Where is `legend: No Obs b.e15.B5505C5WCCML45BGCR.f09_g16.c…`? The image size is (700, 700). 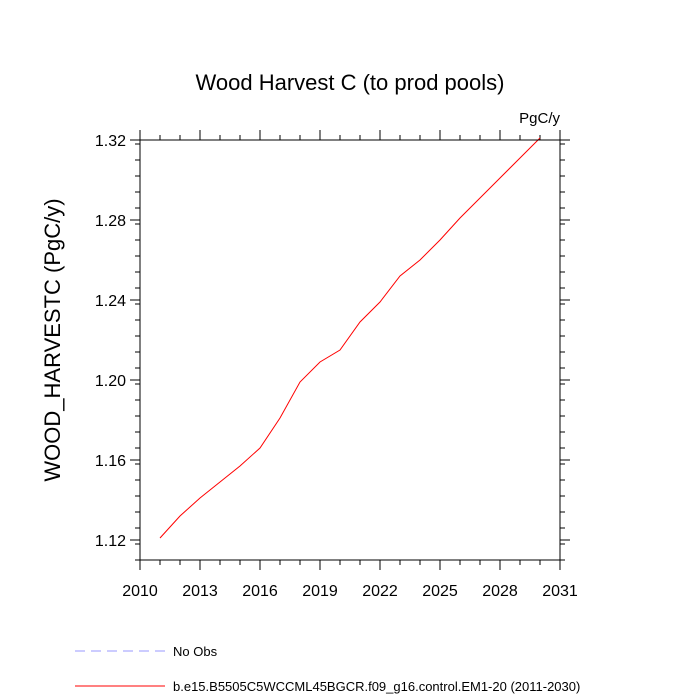
legend: No Obs b.e15.B5505C5WCCML45BGCR.f09_g16.c… is located at coordinates (327, 669).